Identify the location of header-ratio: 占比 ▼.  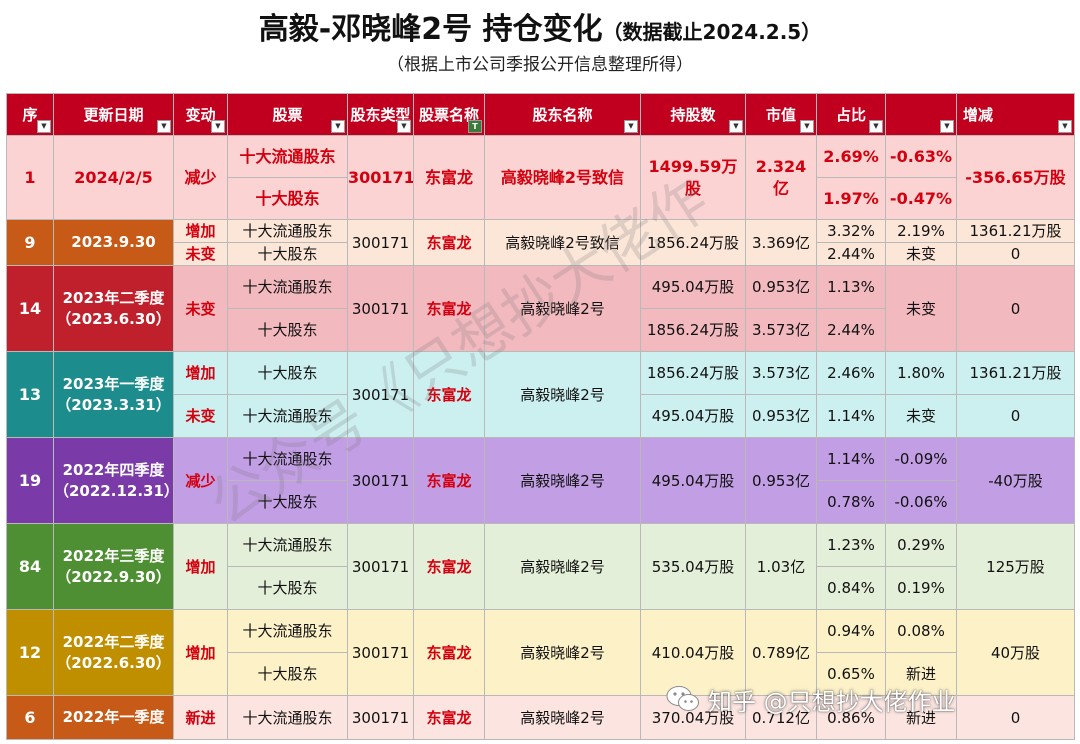
(851, 114).